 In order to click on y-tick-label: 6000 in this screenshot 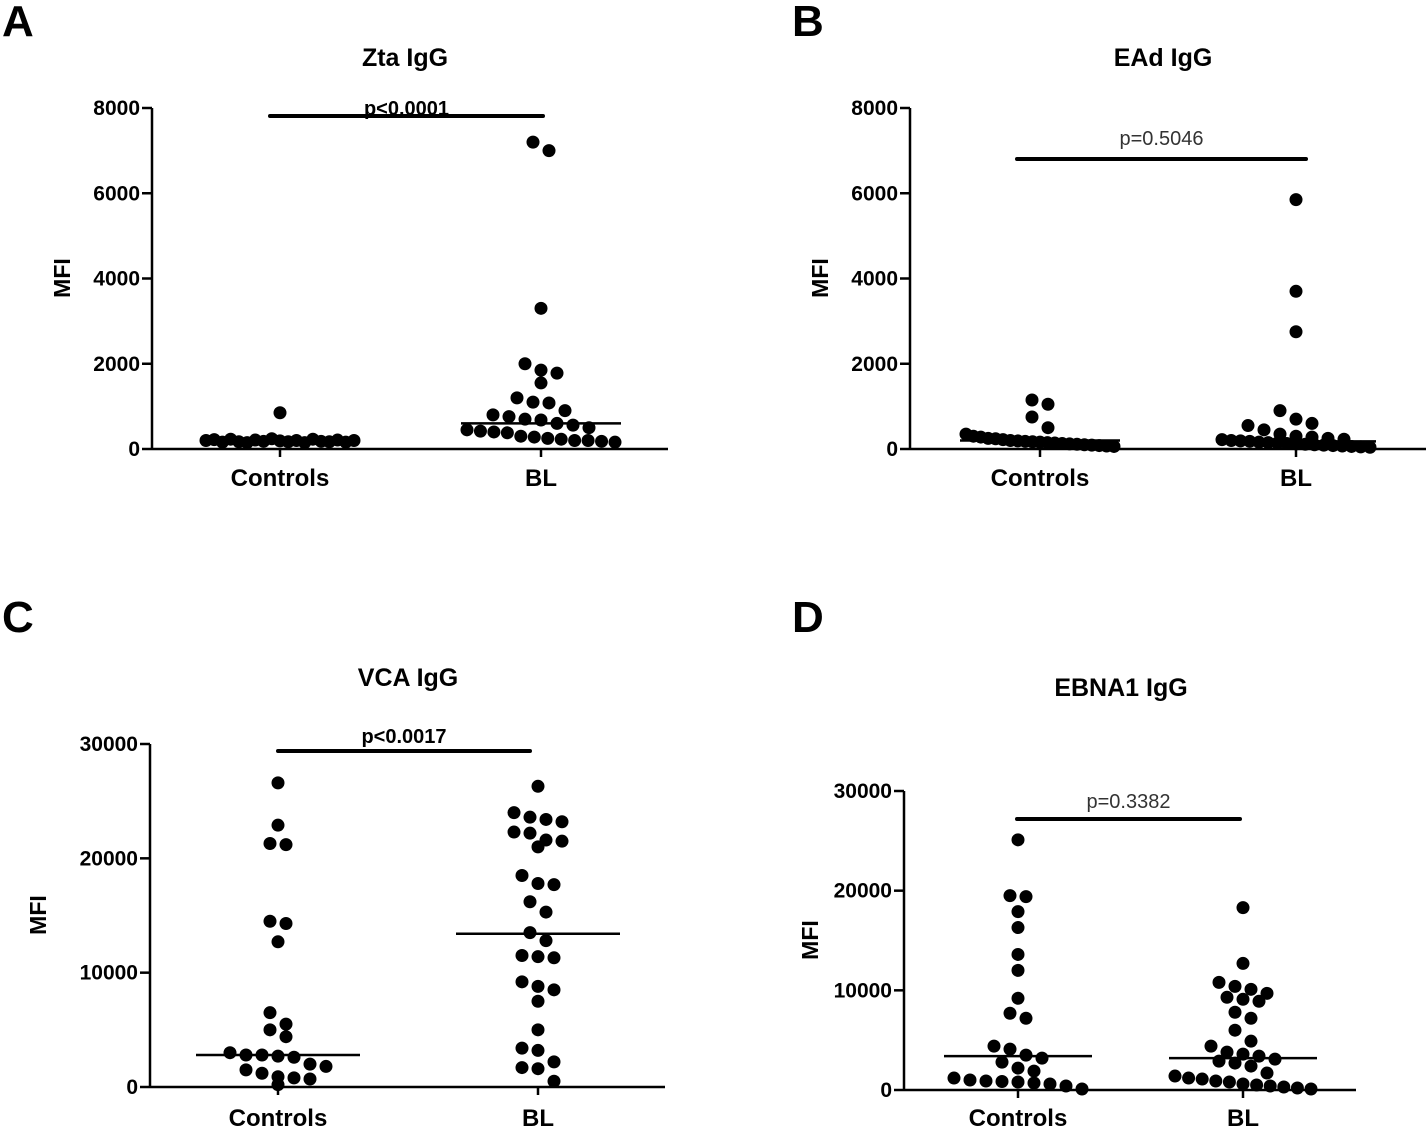, I will do `click(116, 193)`.